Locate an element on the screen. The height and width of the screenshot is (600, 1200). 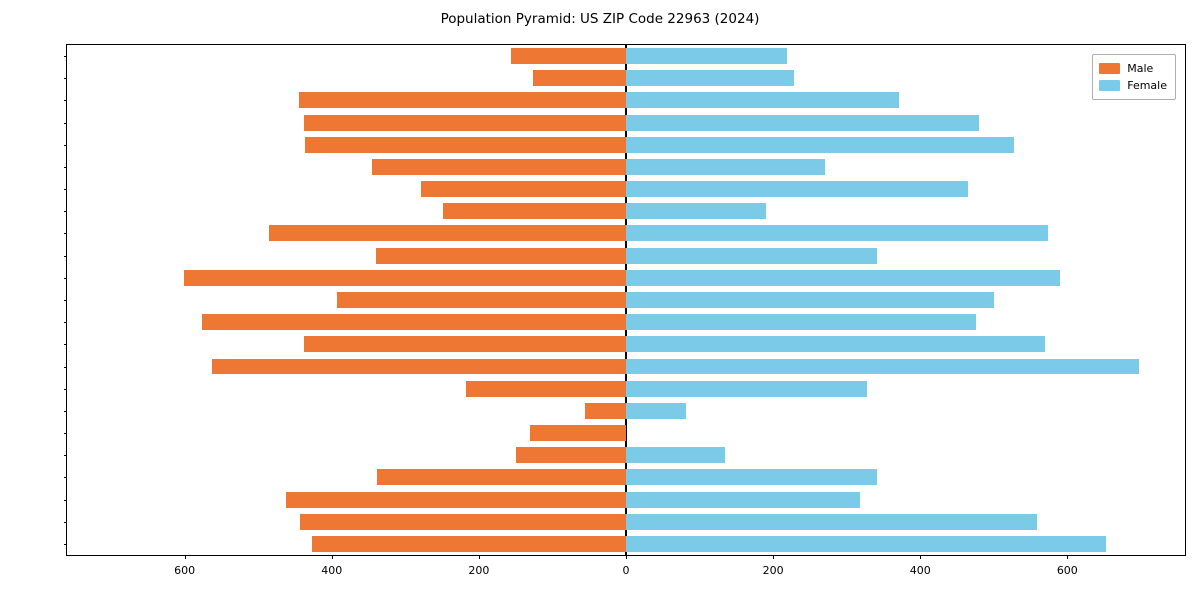
legend-item: Male is located at coordinates (1133, 68).